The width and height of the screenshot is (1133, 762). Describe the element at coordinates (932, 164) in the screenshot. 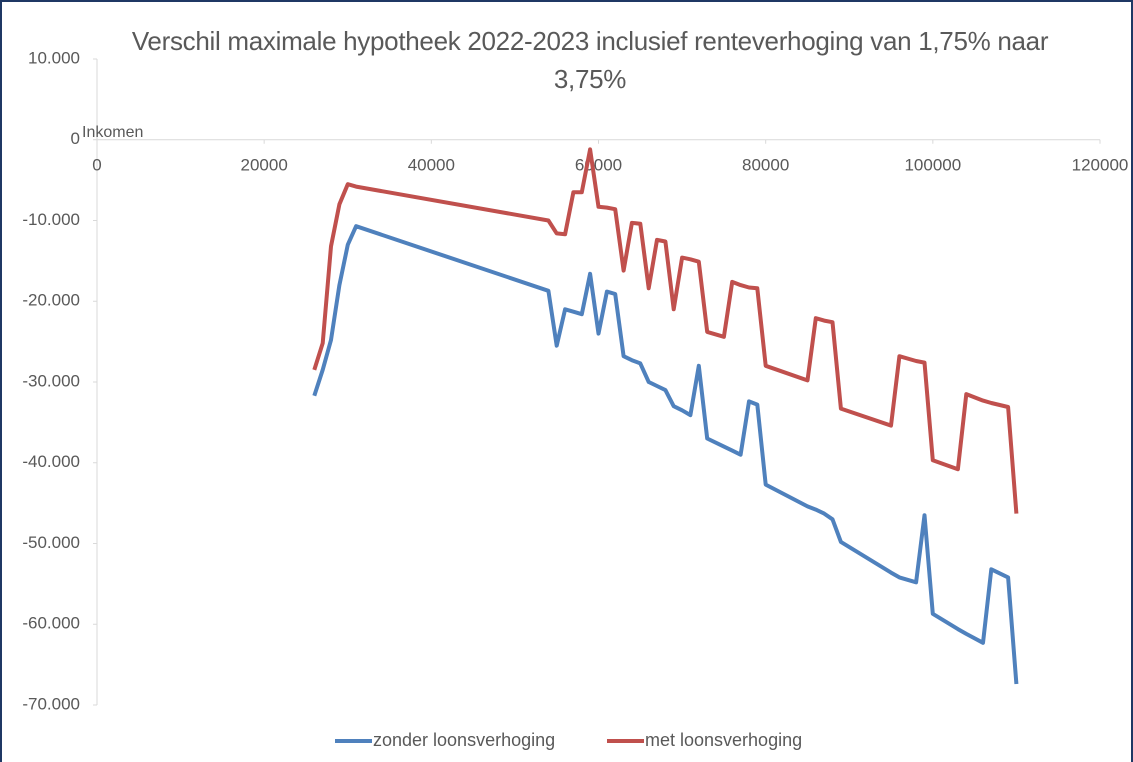

I see `x-tick-label: 100000` at that location.